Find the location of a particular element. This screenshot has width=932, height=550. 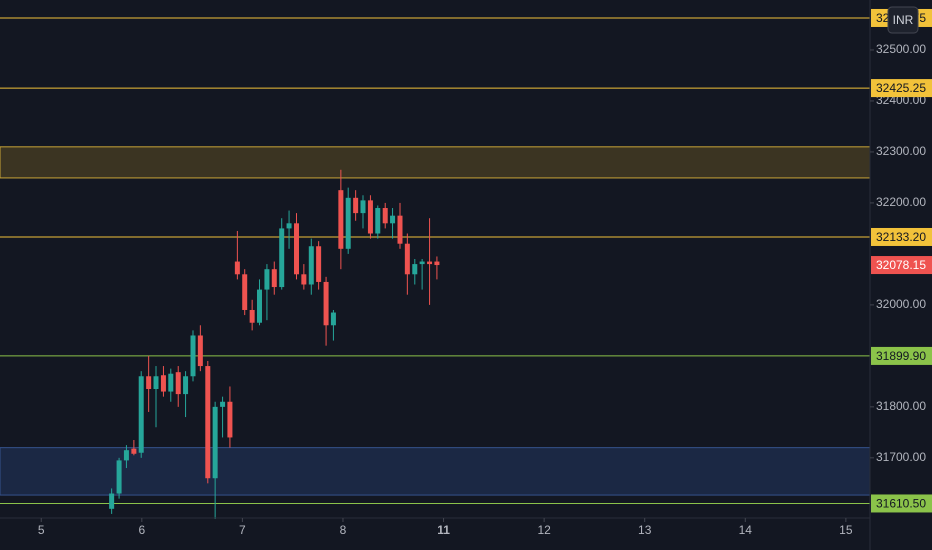

x-tick-label: 15 is located at coordinates (846, 530).